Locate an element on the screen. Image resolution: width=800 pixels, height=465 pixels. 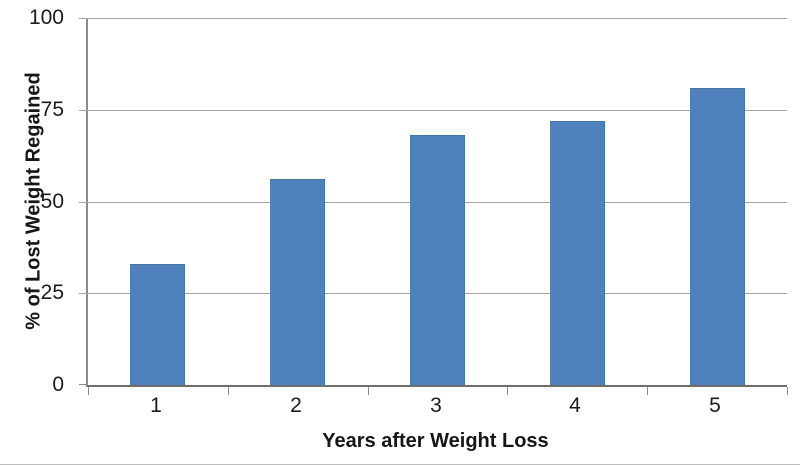
y-axis-label-50: 50 is located at coordinates (52, 201).